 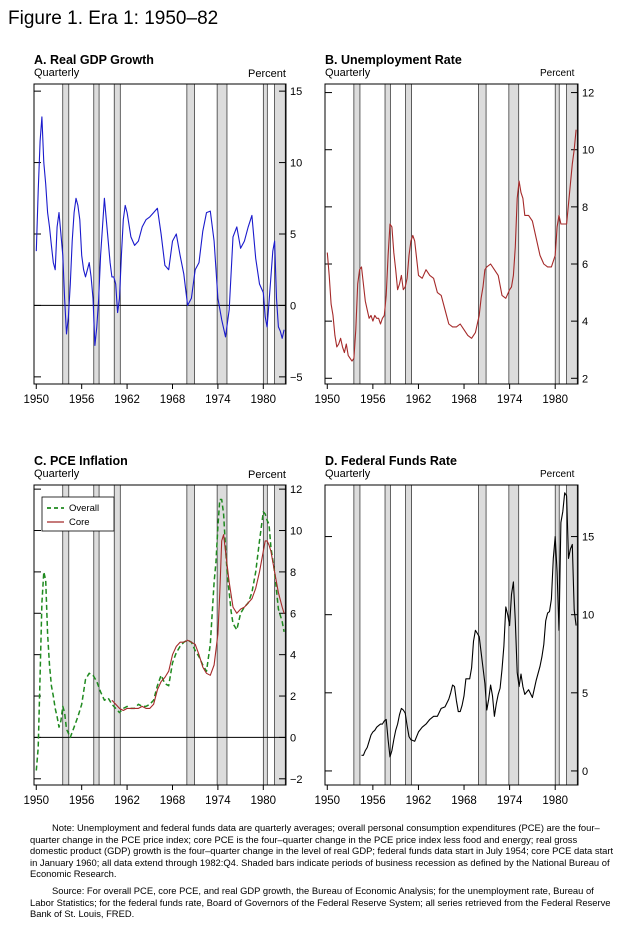 What do you see at coordinates (296, 780) in the screenshot?
I see `y-tick-label: −2` at bounding box center [296, 780].